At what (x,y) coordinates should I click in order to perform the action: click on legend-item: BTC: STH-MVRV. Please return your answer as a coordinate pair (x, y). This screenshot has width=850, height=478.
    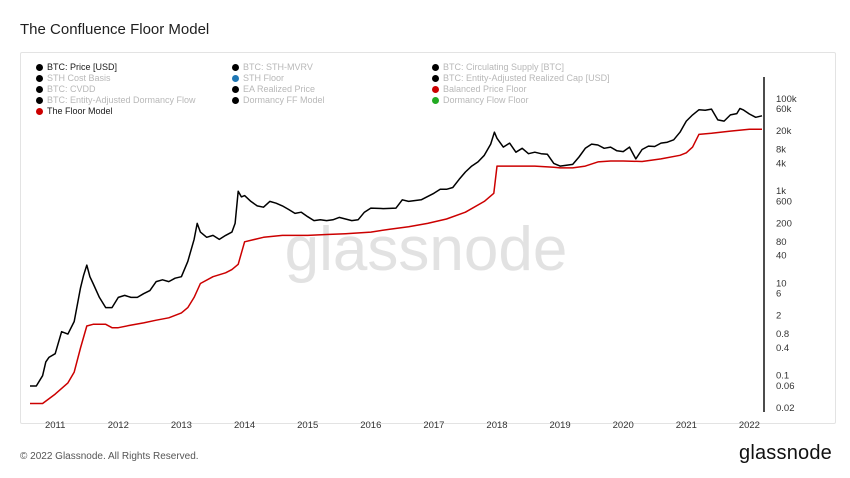
    Looking at the image, I should click on (272, 67).